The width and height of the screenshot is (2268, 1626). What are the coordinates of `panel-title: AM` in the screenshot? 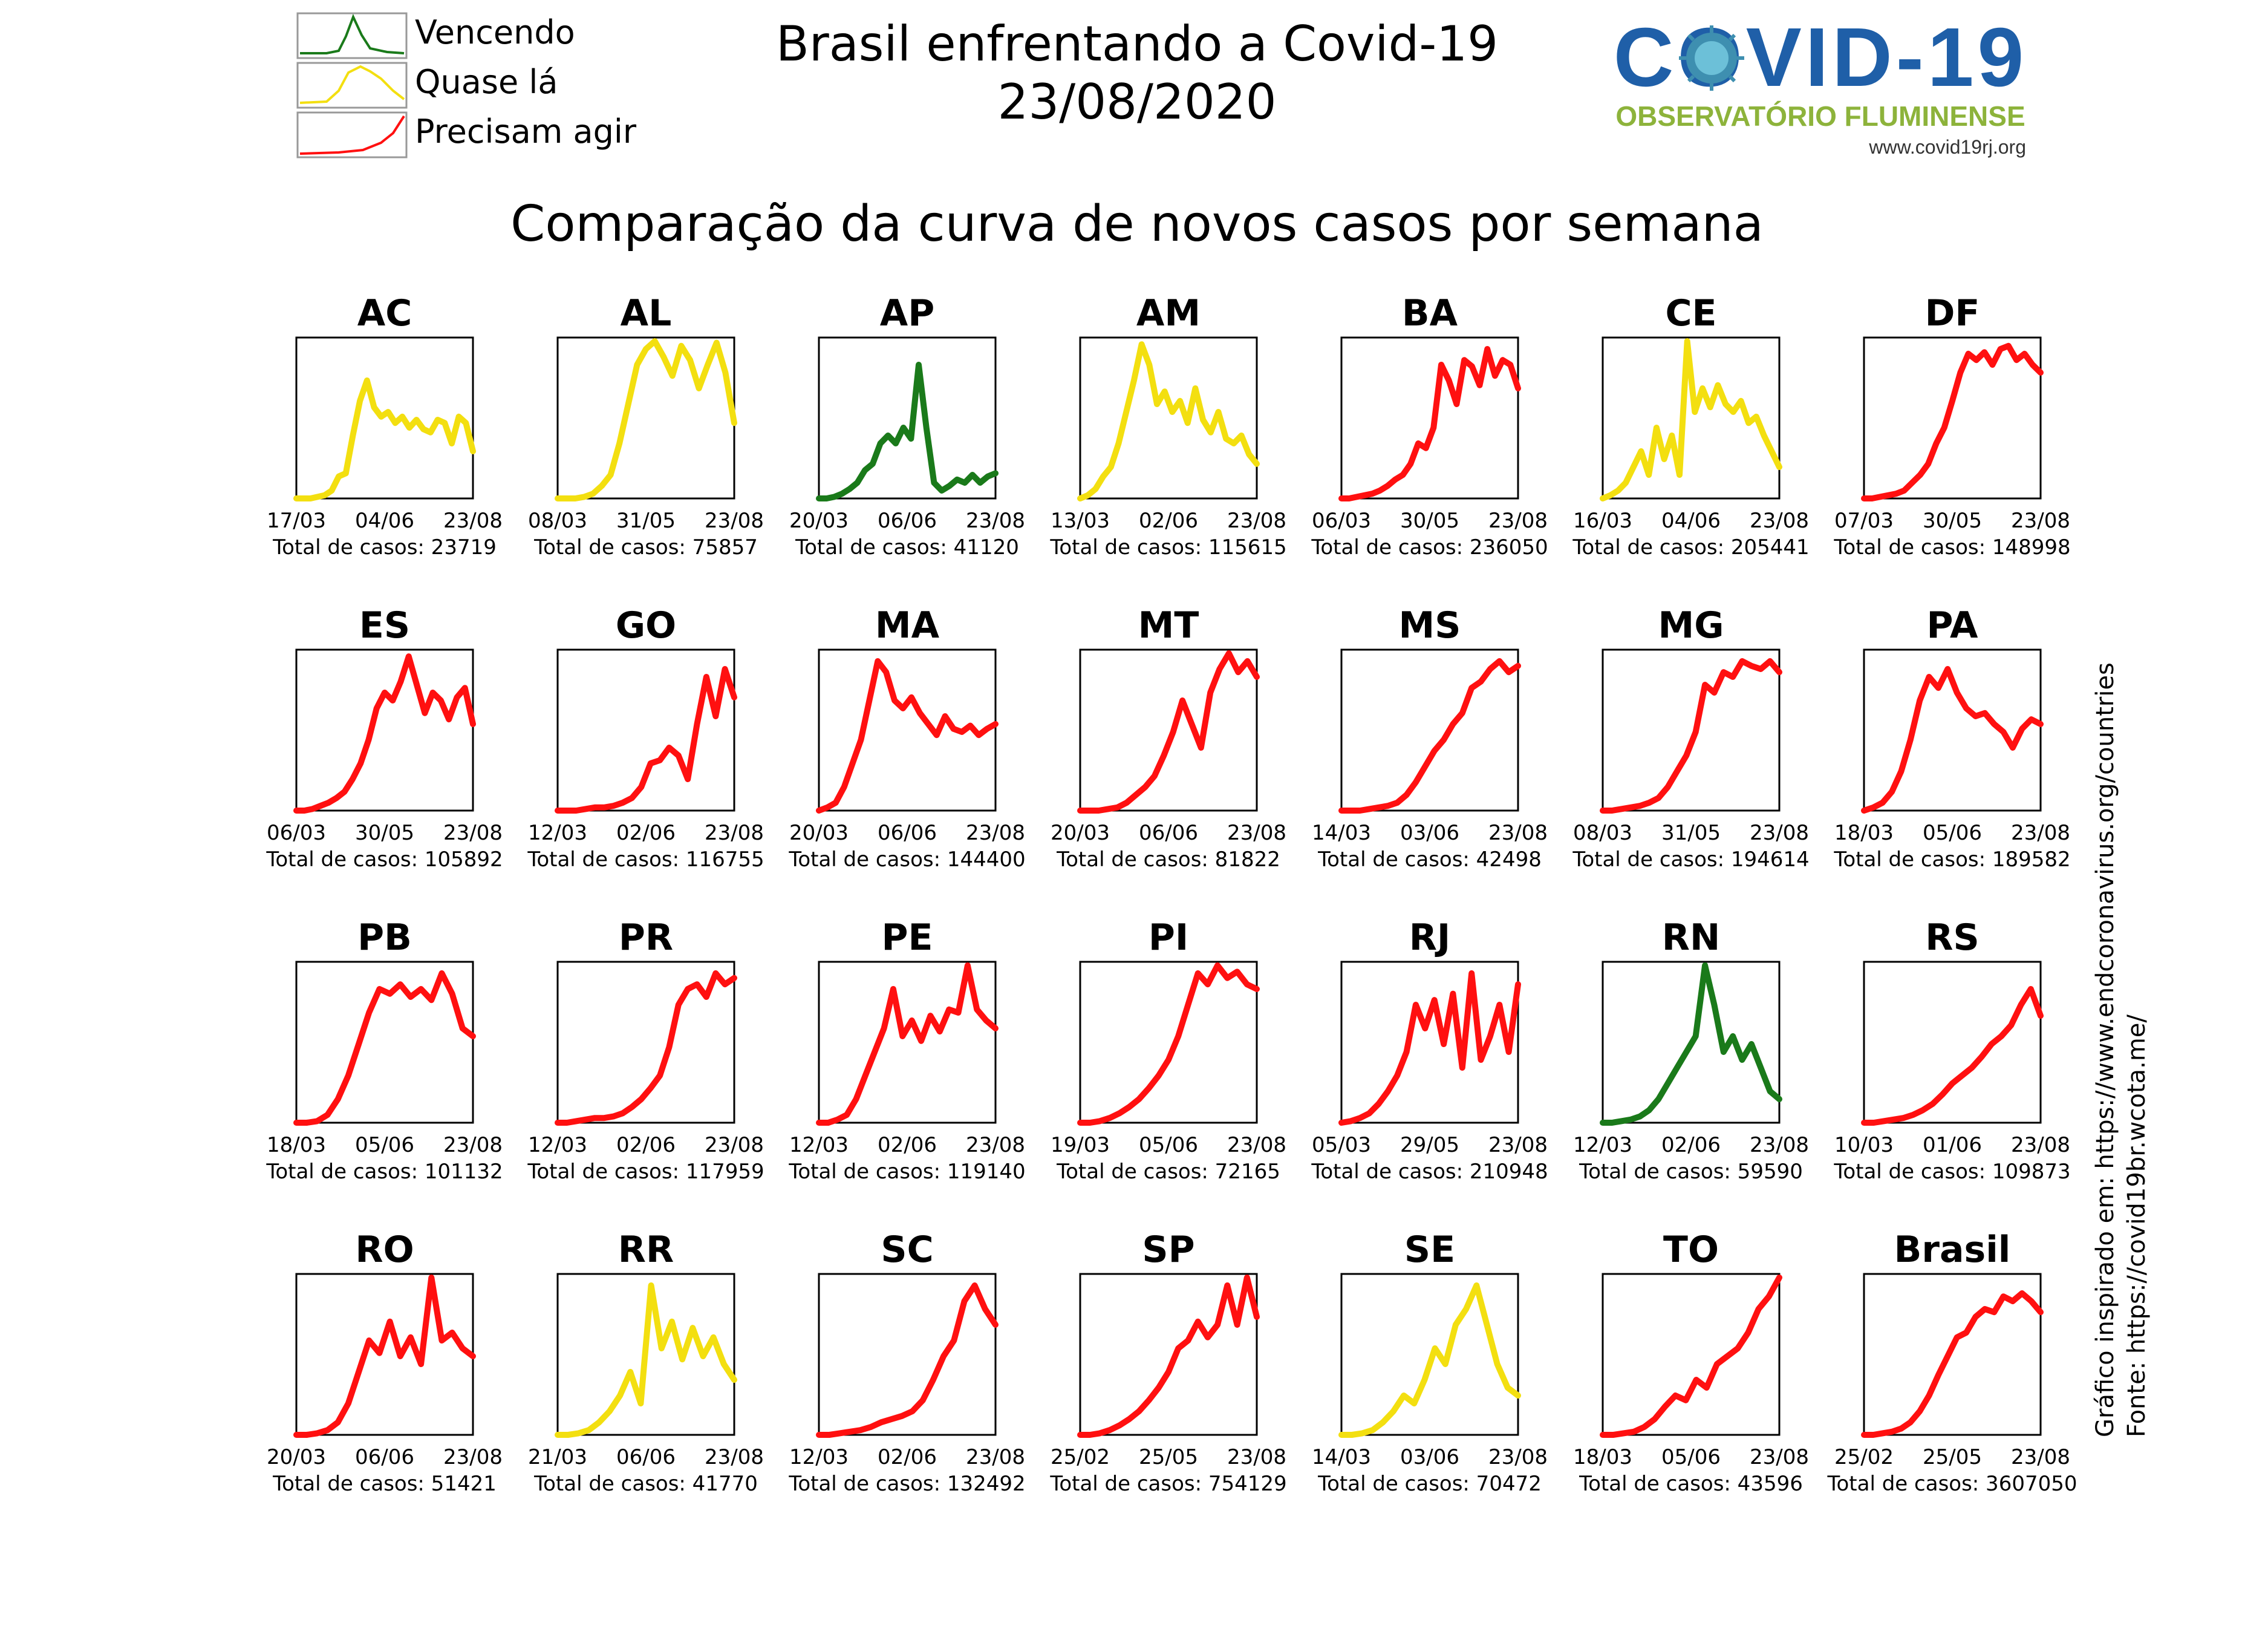 It's located at (1168, 313).